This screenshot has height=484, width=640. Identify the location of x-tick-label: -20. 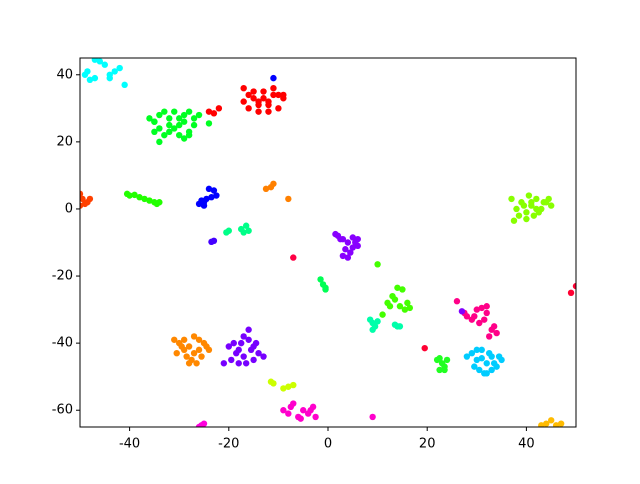
(228, 444).